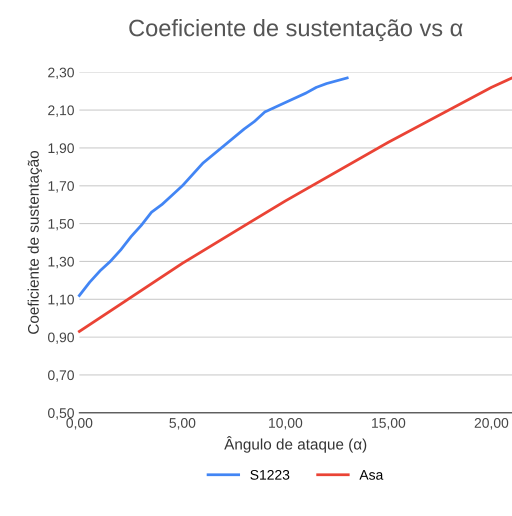  I want to click on y-tick-label: 1,90, so click(61, 149).